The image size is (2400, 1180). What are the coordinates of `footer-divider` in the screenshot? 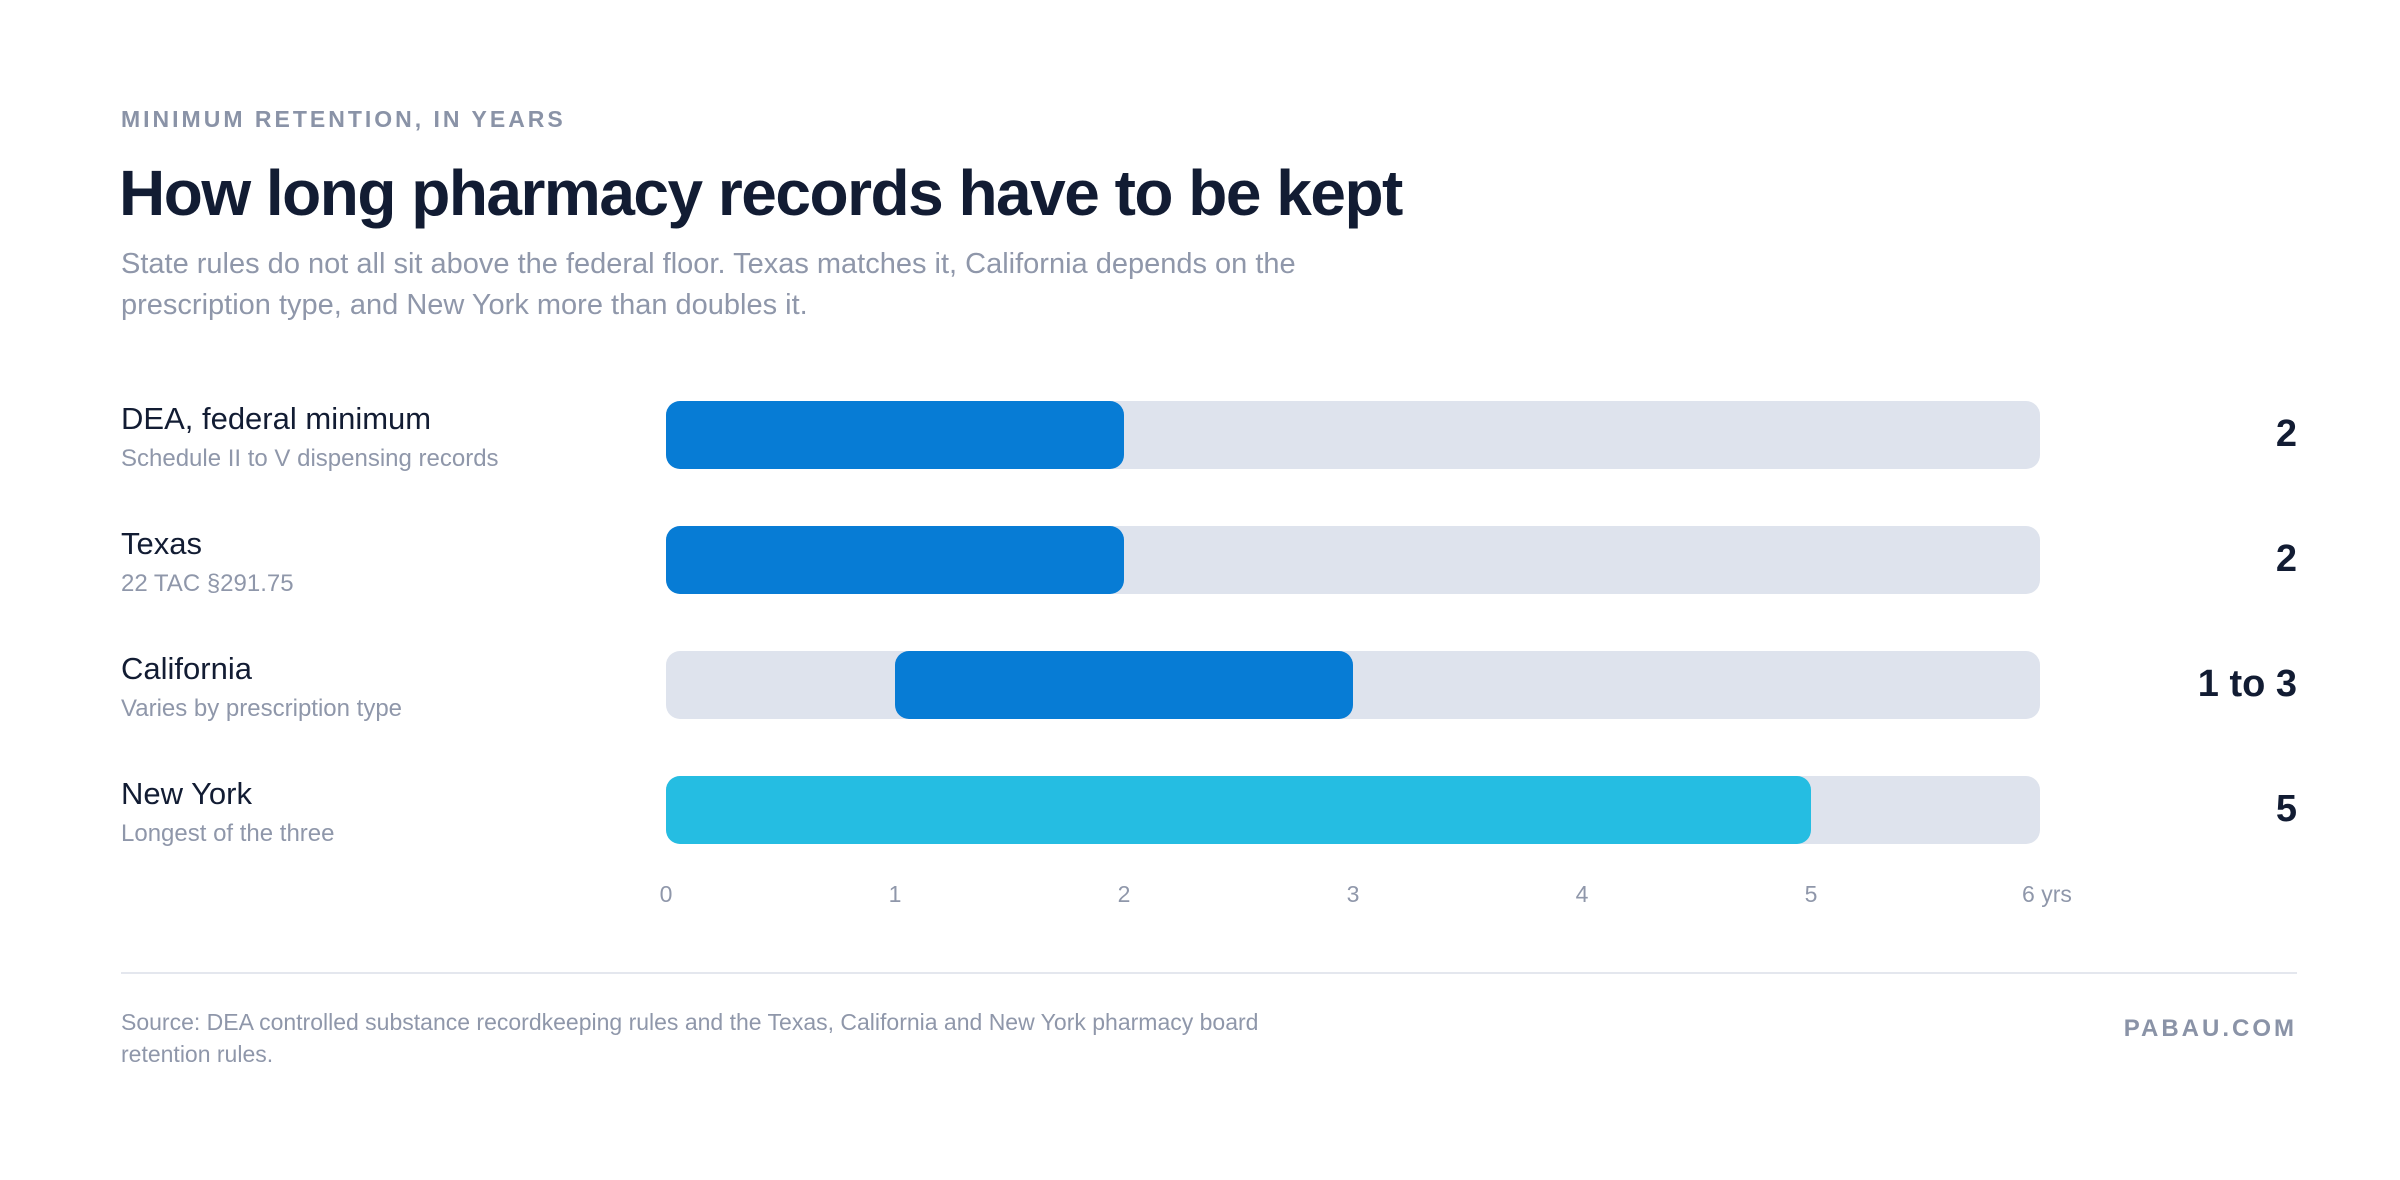 It's located at (1209, 973).